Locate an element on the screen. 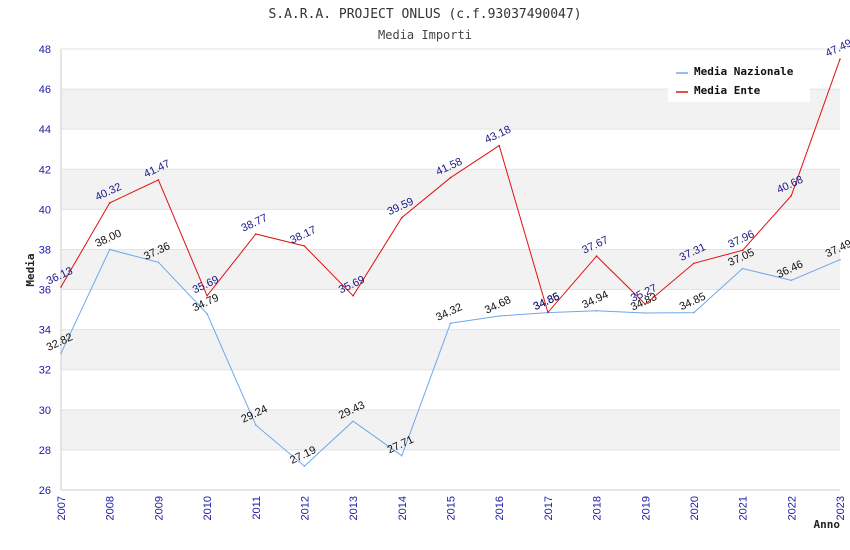  x-tick-label: 2019 is located at coordinates (646, 508).